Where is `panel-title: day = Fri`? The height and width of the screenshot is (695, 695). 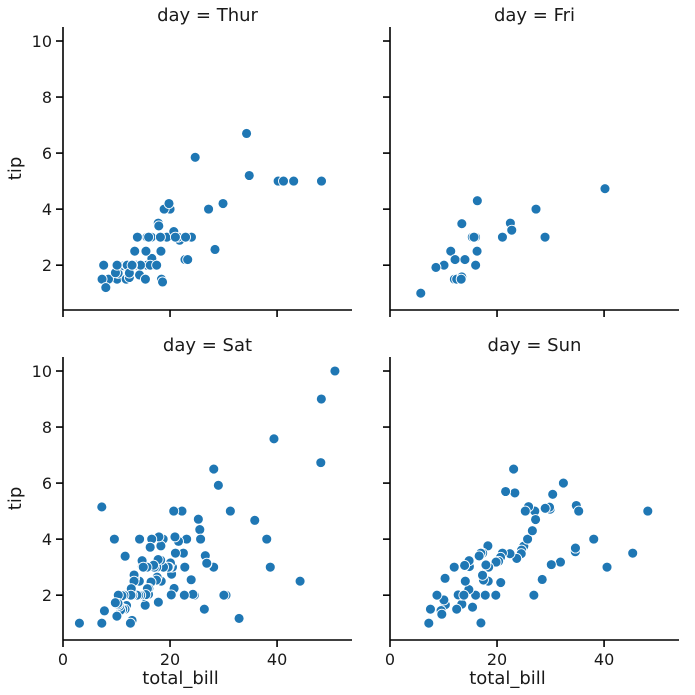 panel-title: day = Fri is located at coordinates (534, 15).